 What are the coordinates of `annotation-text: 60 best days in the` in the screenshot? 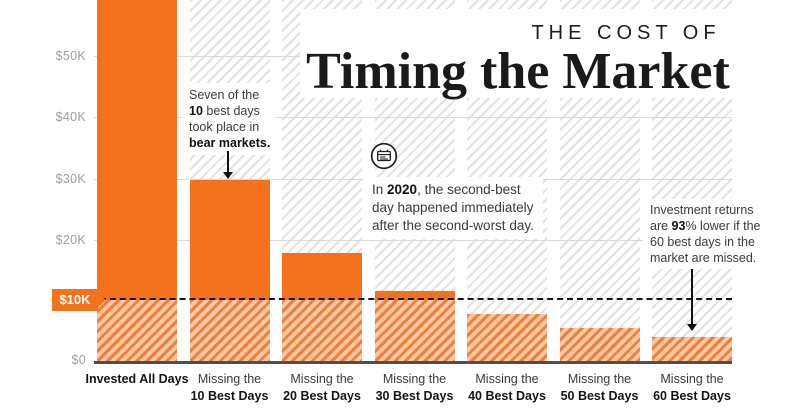 It's located at (702, 242).